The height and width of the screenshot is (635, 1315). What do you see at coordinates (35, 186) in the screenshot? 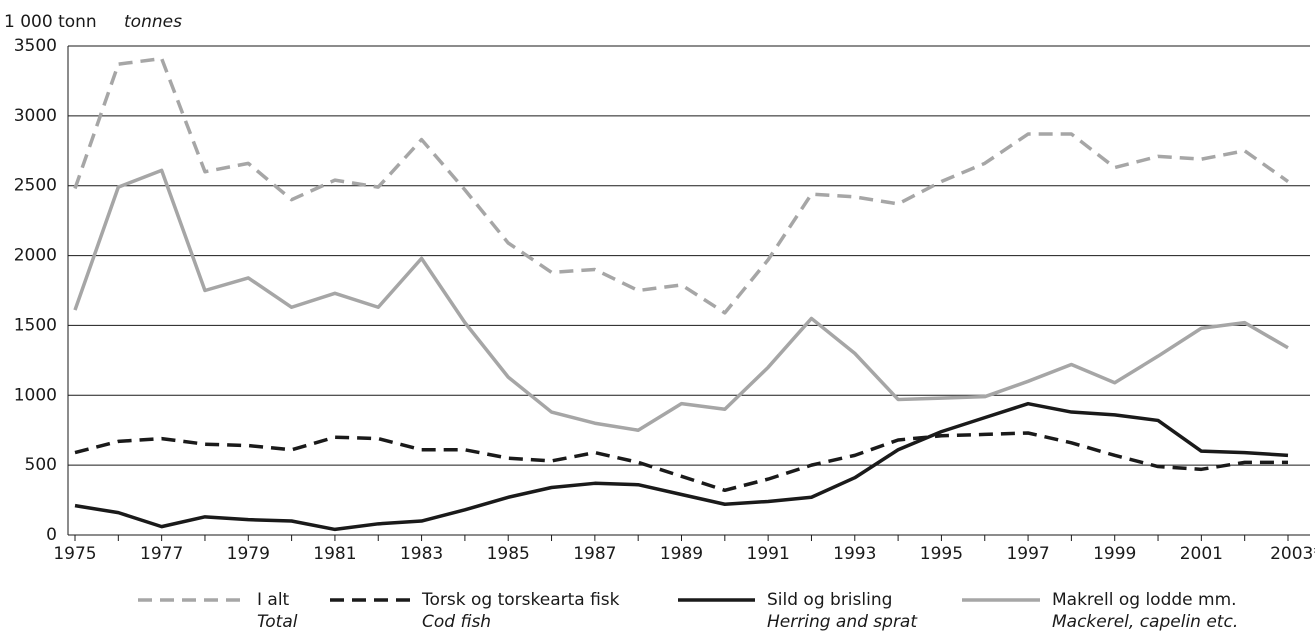
I see `y-tick-label: 2500` at bounding box center [35, 186].